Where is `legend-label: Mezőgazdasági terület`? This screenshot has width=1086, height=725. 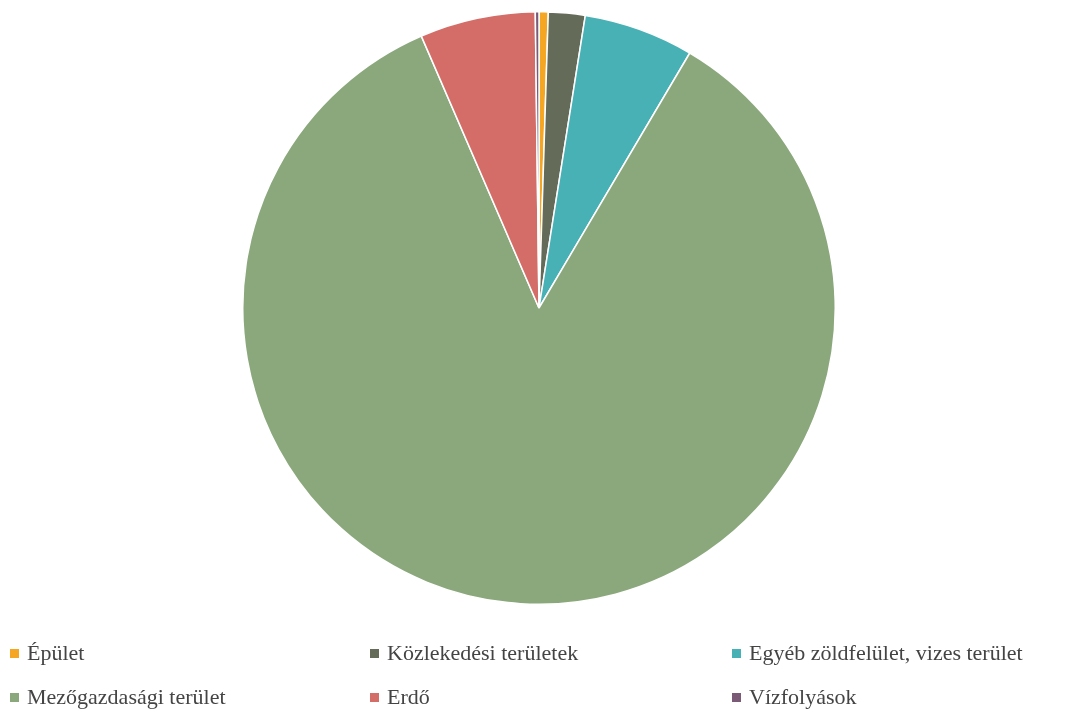 legend-label: Mezőgazdasági terület is located at coordinates (126, 697).